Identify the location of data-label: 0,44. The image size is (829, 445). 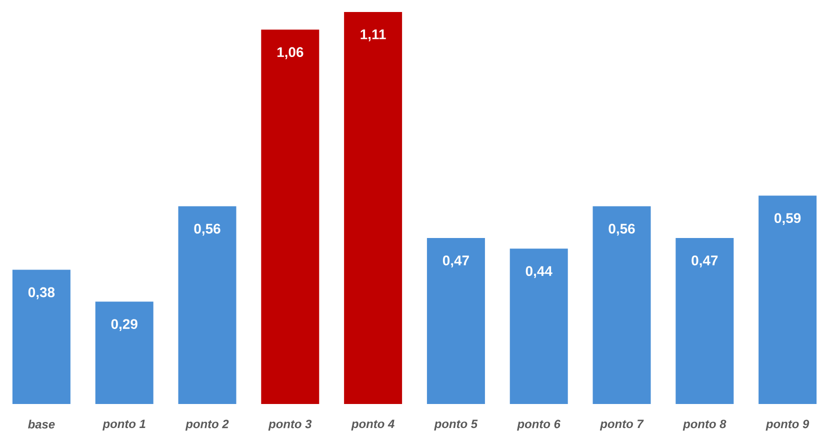
(539, 272).